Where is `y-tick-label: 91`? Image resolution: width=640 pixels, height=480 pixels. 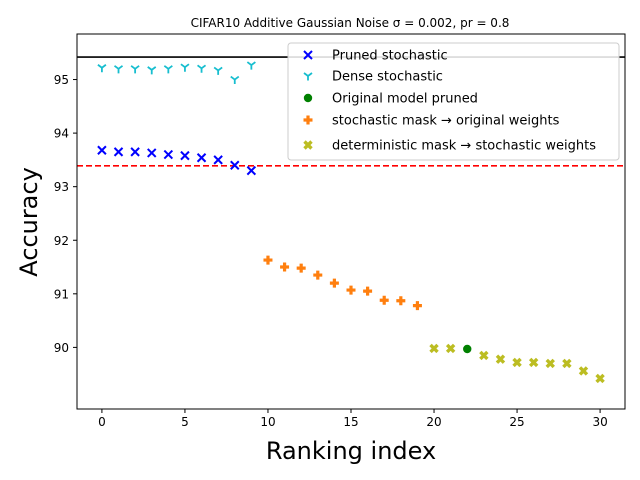 y-tick-label: 91 is located at coordinates (61, 294).